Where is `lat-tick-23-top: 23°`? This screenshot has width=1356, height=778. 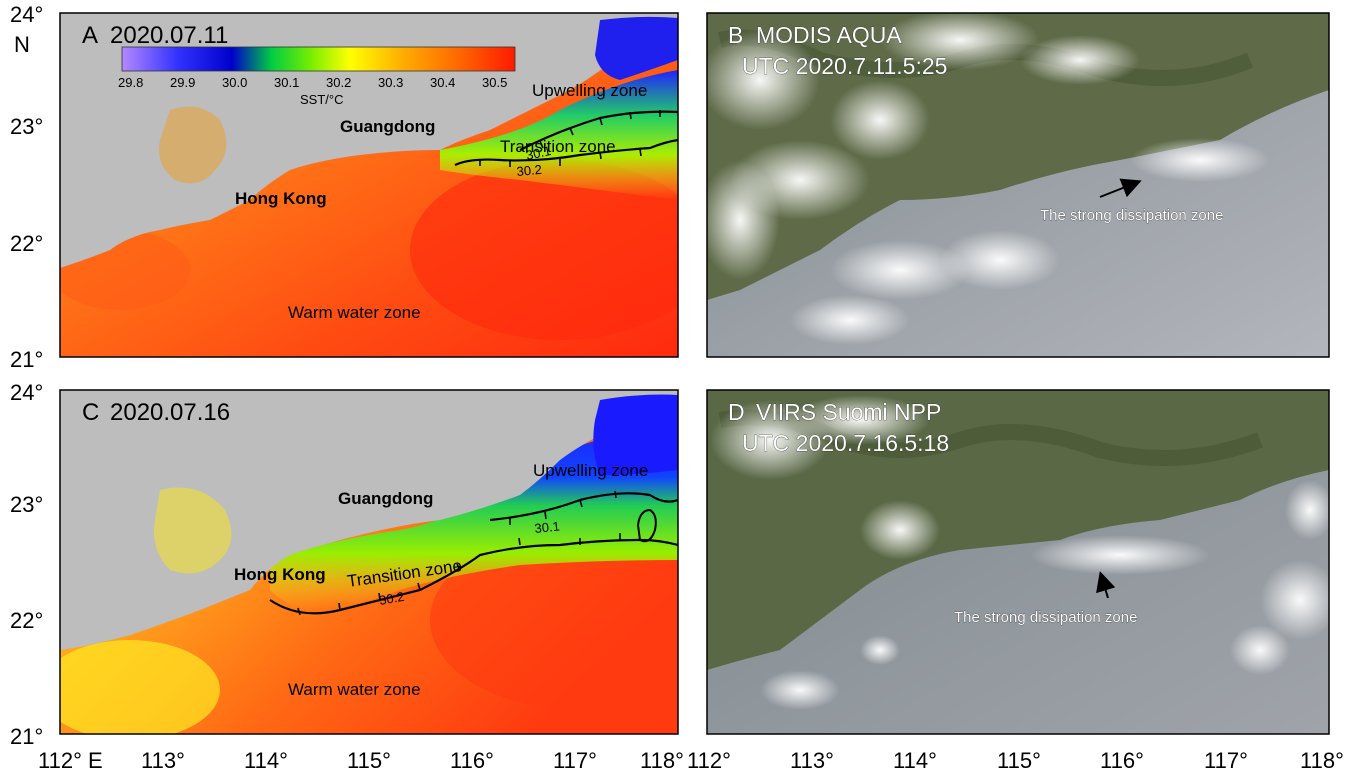
lat-tick-23-top: 23° is located at coordinates (26, 126).